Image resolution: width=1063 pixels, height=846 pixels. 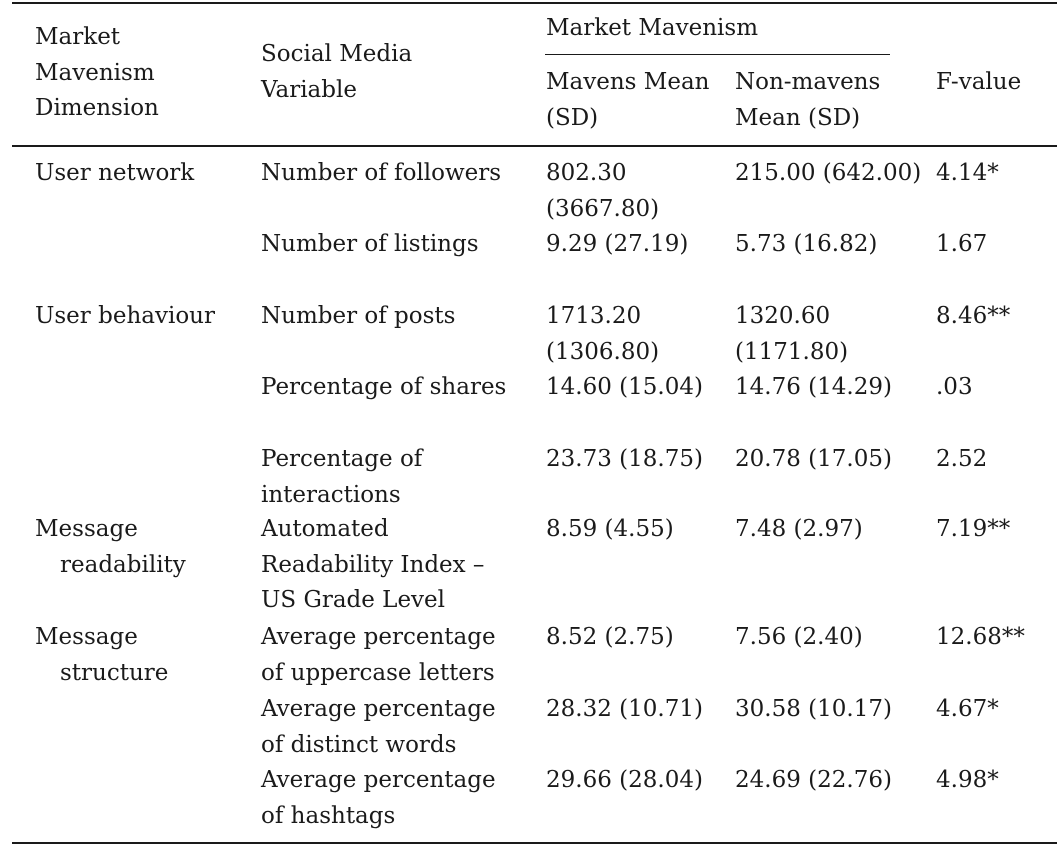 What do you see at coordinates (813, 709) in the screenshot?
I see `row-nonmavens-value: 30.58 (10.17)` at bounding box center [813, 709].